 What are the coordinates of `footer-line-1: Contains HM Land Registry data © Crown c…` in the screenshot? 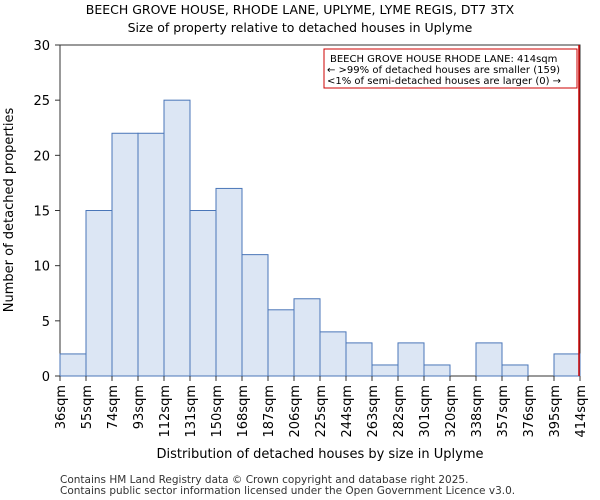 It's located at (264, 480).